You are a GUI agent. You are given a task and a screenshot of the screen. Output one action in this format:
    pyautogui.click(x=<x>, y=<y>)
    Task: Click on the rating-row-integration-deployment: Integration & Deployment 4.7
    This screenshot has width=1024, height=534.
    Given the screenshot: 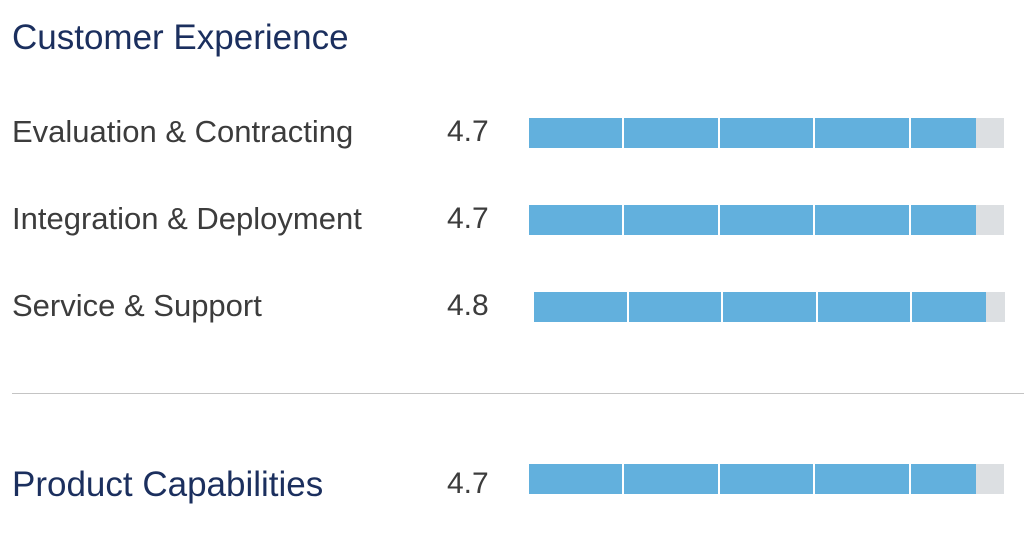 What is the action you would take?
    pyautogui.click(x=512, y=219)
    